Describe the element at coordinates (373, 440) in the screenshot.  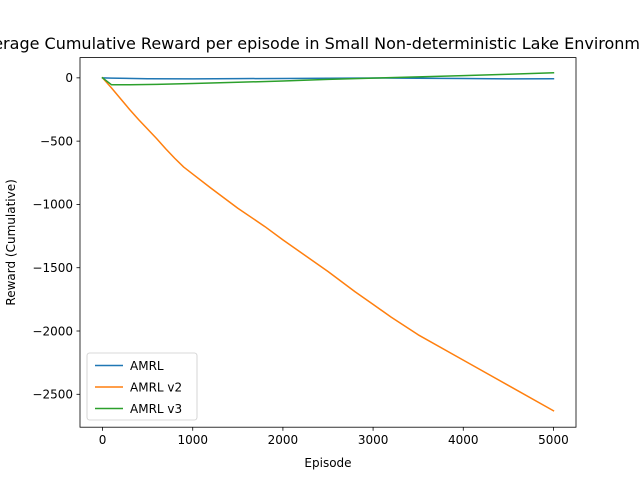
I see `x-tick-label: 3000` at that location.